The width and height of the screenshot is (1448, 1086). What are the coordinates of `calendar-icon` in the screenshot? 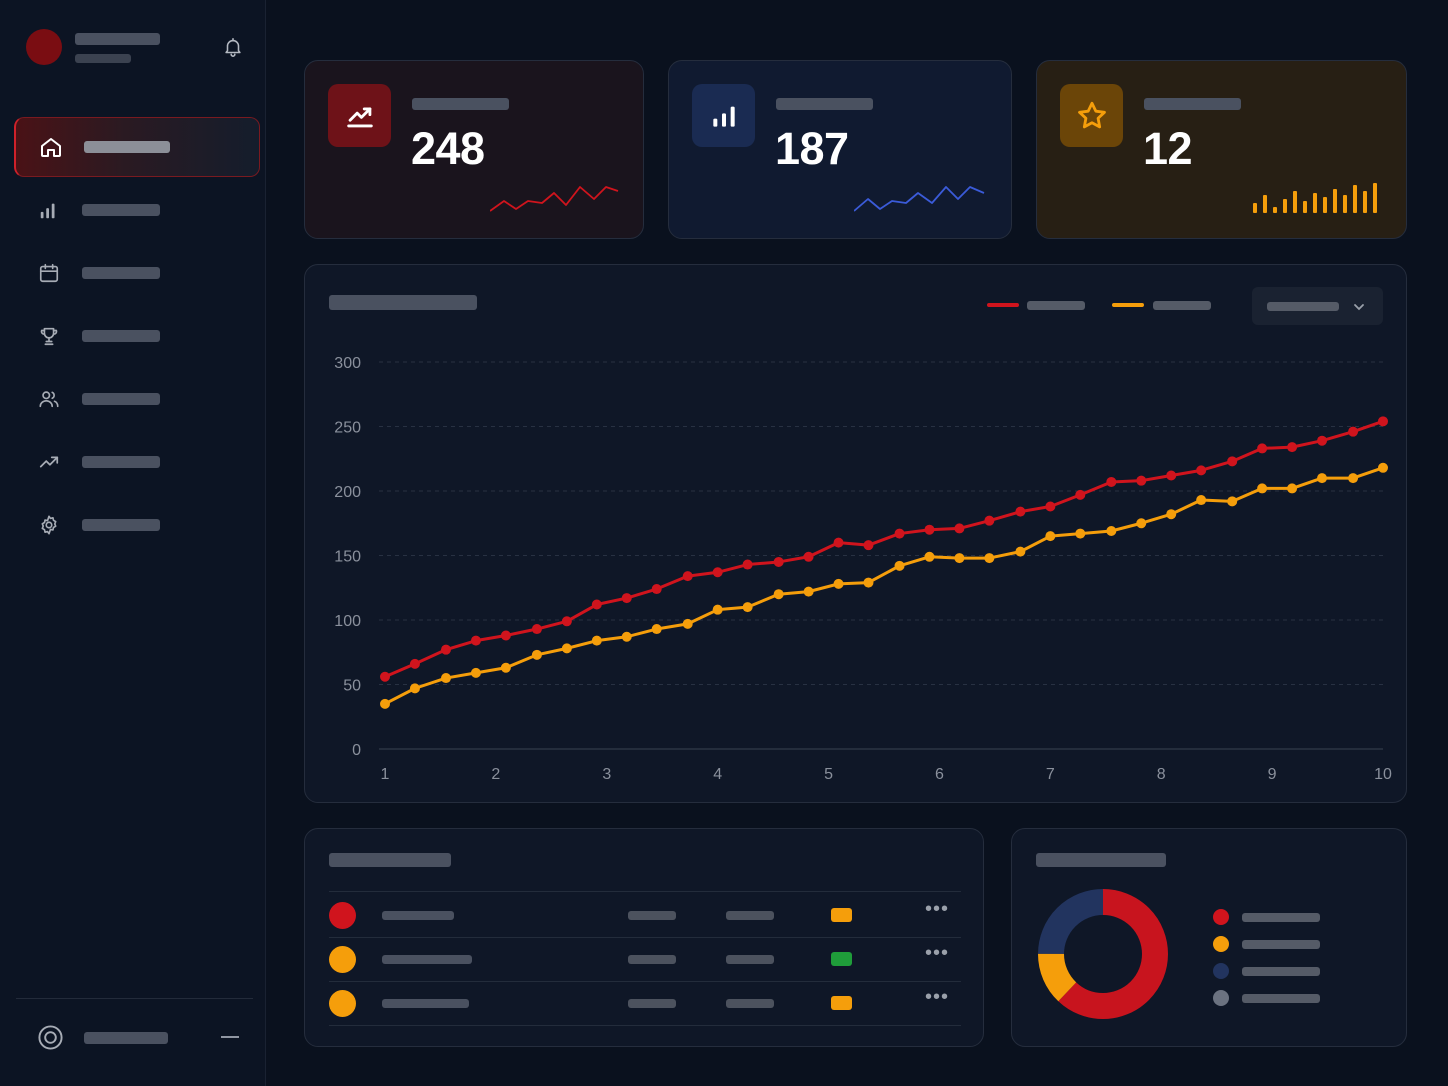 It's located at (49, 273).